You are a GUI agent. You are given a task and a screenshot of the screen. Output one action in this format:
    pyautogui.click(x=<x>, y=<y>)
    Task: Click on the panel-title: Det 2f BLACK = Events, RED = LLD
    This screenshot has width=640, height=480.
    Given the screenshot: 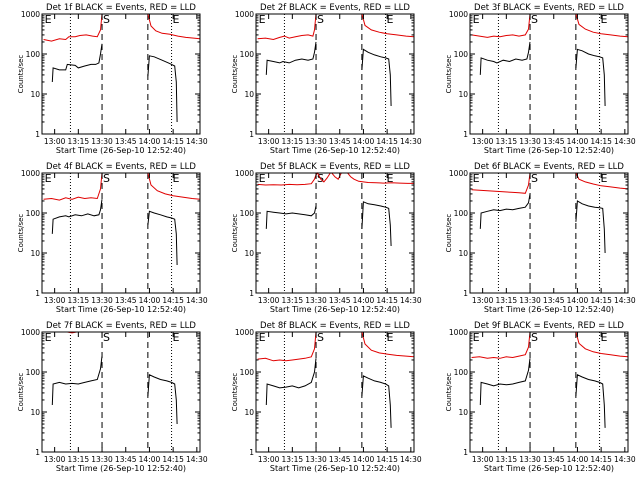 What is the action you would take?
    pyautogui.click(x=335, y=8)
    